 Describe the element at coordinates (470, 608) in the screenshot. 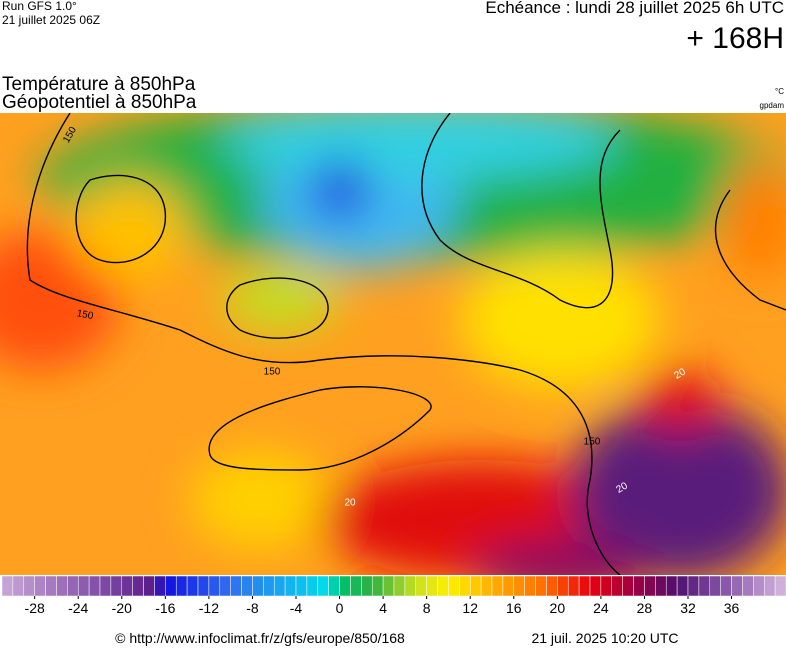

I see `colorbar-tick-label: 12` at that location.